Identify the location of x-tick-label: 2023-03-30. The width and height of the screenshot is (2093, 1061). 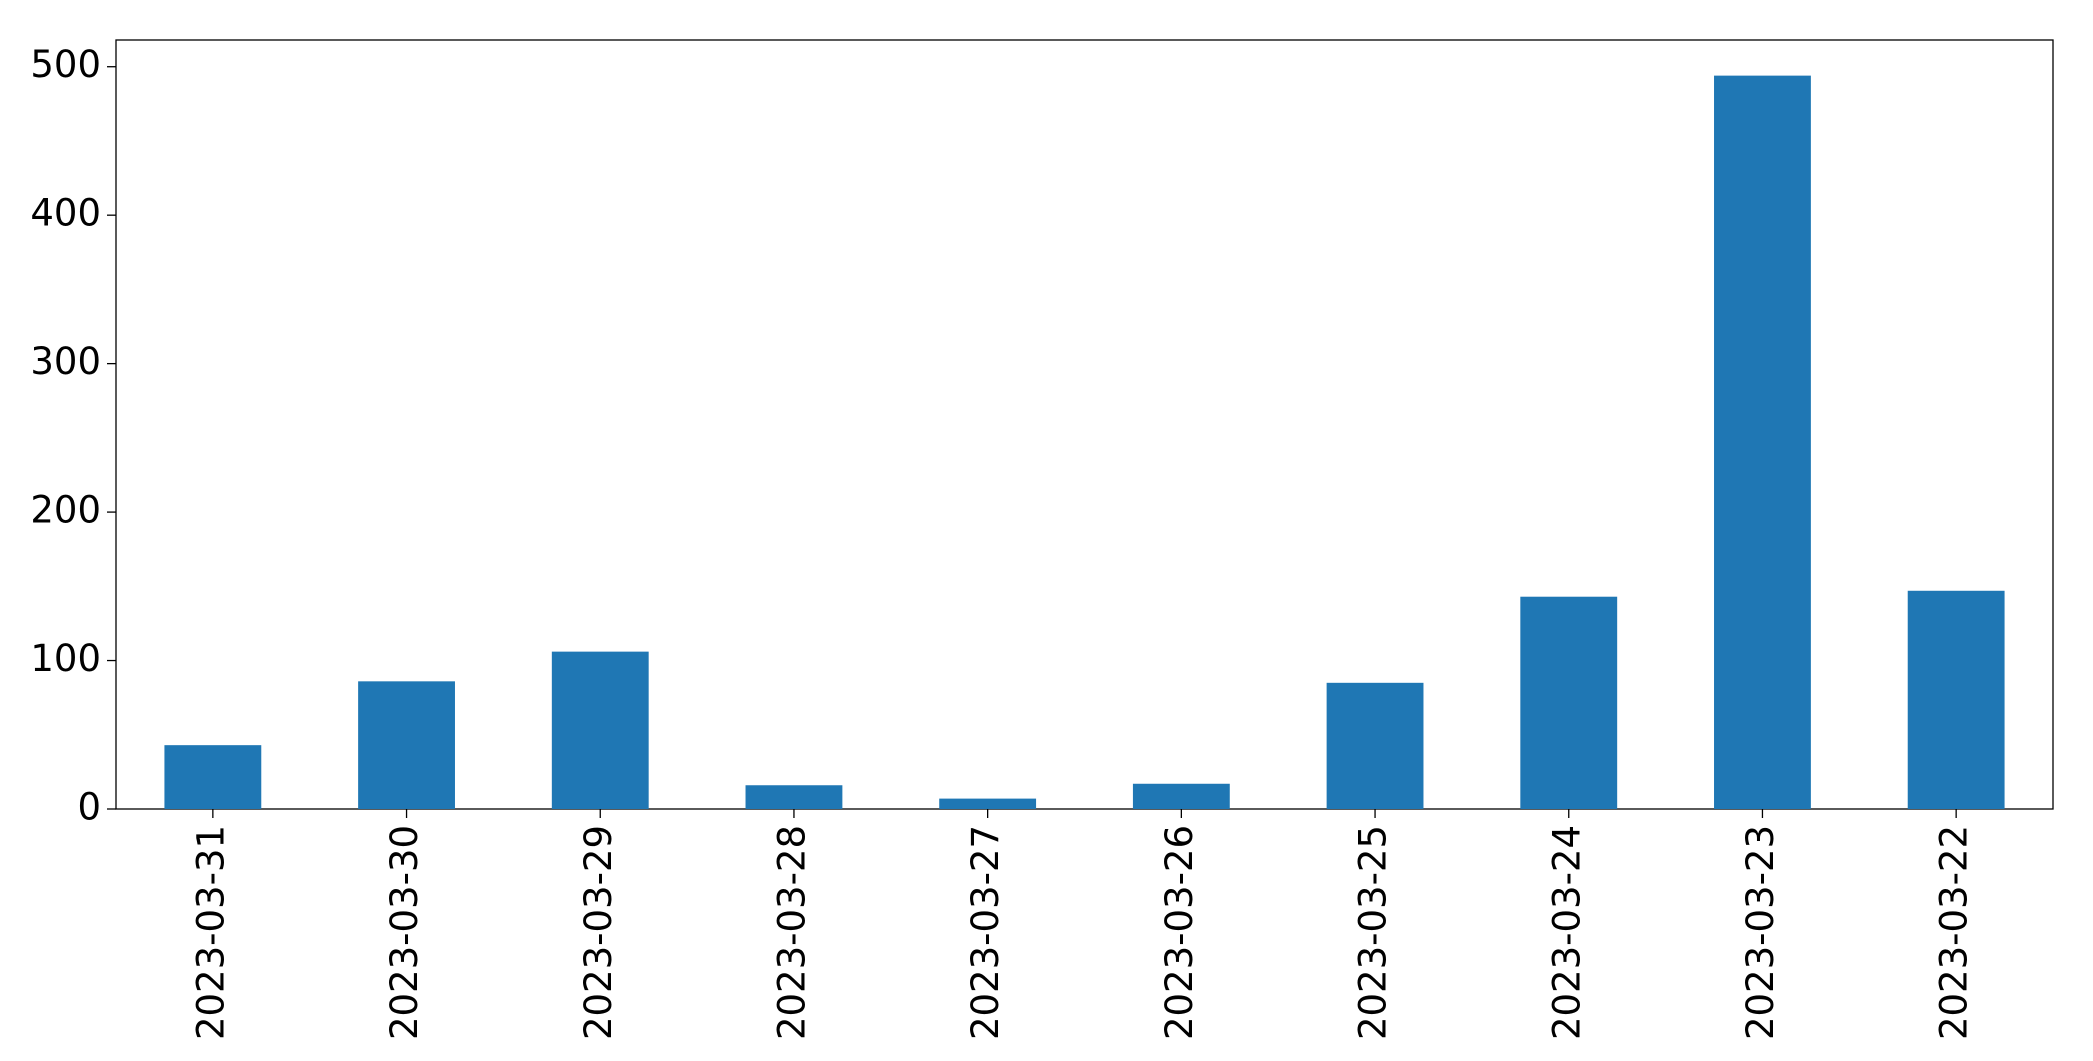
(404, 932).